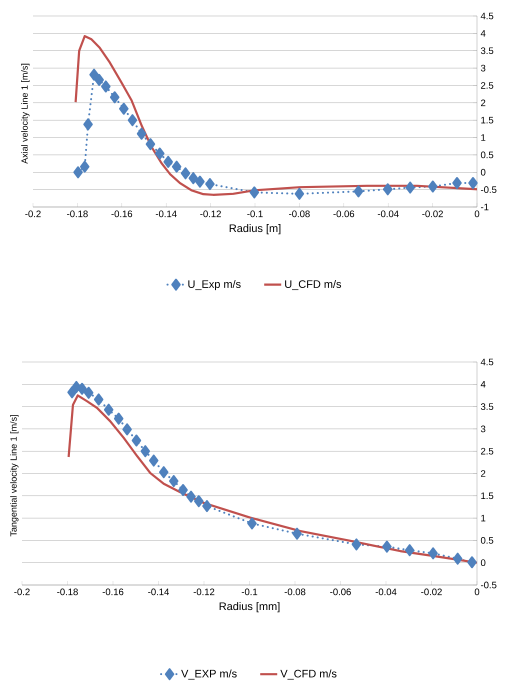  Describe the element at coordinates (25, 114) in the screenshot. I see `y-axis-title: Axial velocity Line 1 [m/s]` at that location.